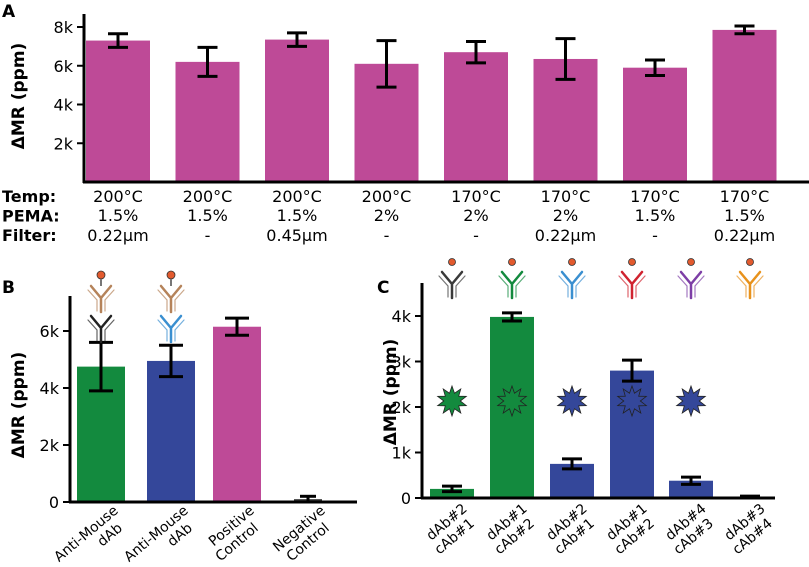 The image size is (809, 567). Describe the element at coordinates (402, 362) in the screenshot. I see `y-tick-label: 3k` at that location.